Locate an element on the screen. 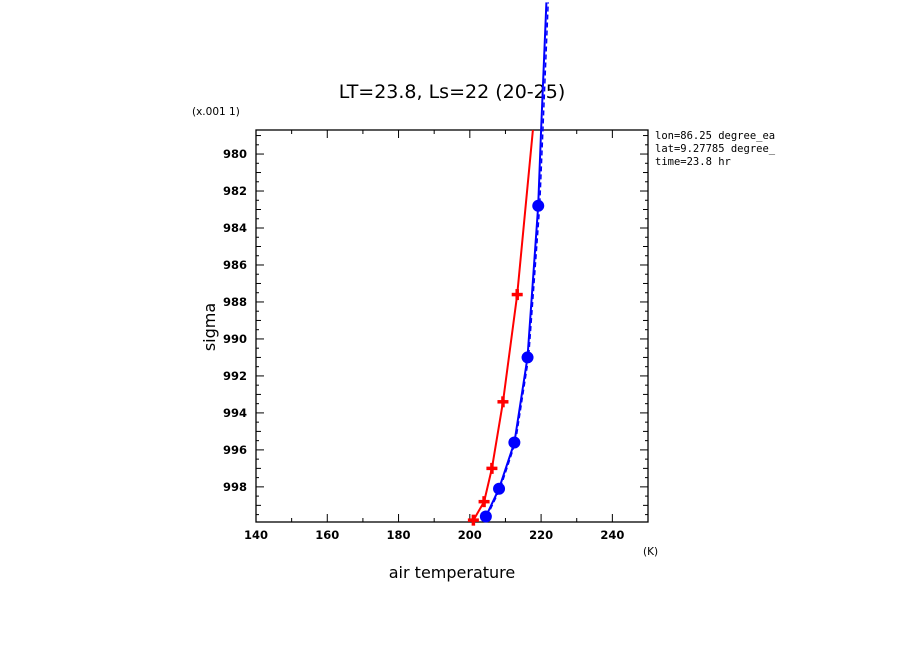 This screenshot has height=654, width=904. y-tick-label: 984 is located at coordinates (235, 228).